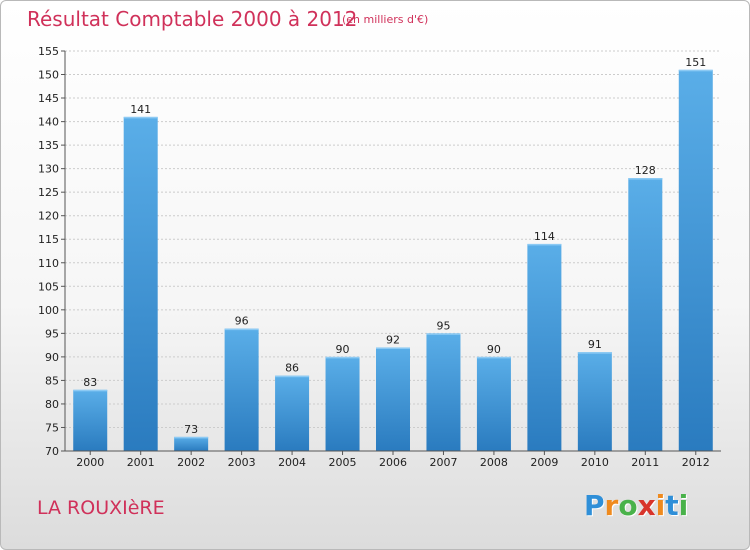 This screenshot has height=550, width=750. Describe the element at coordinates (48, 98) in the screenshot. I see `y-tick-label: 145` at that location.